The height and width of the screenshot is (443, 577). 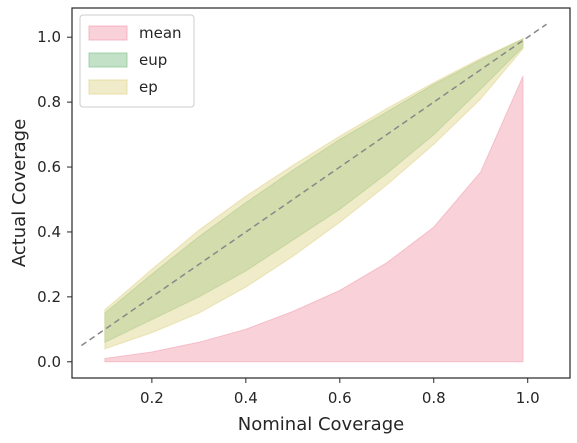 What do you see at coordinates (108, 87) in the screenshot?
I see `ep-legend-swatch` at bounding box center [108, 87].